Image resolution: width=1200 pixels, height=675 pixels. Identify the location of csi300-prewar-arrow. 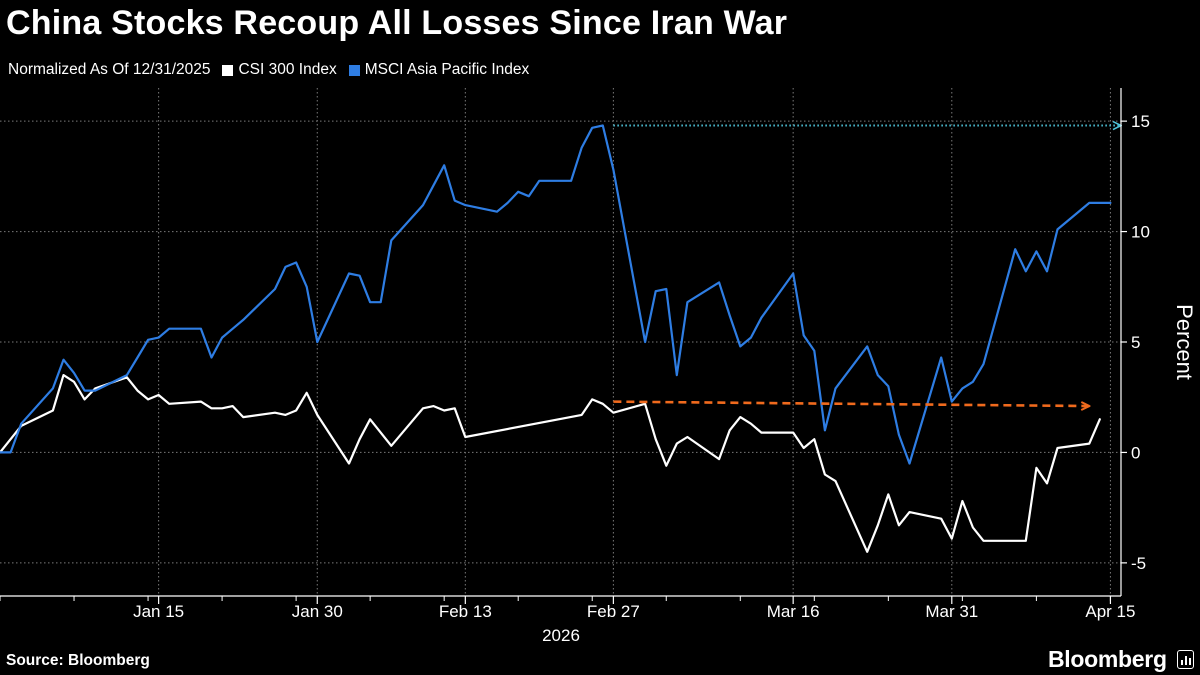
(851, 403).